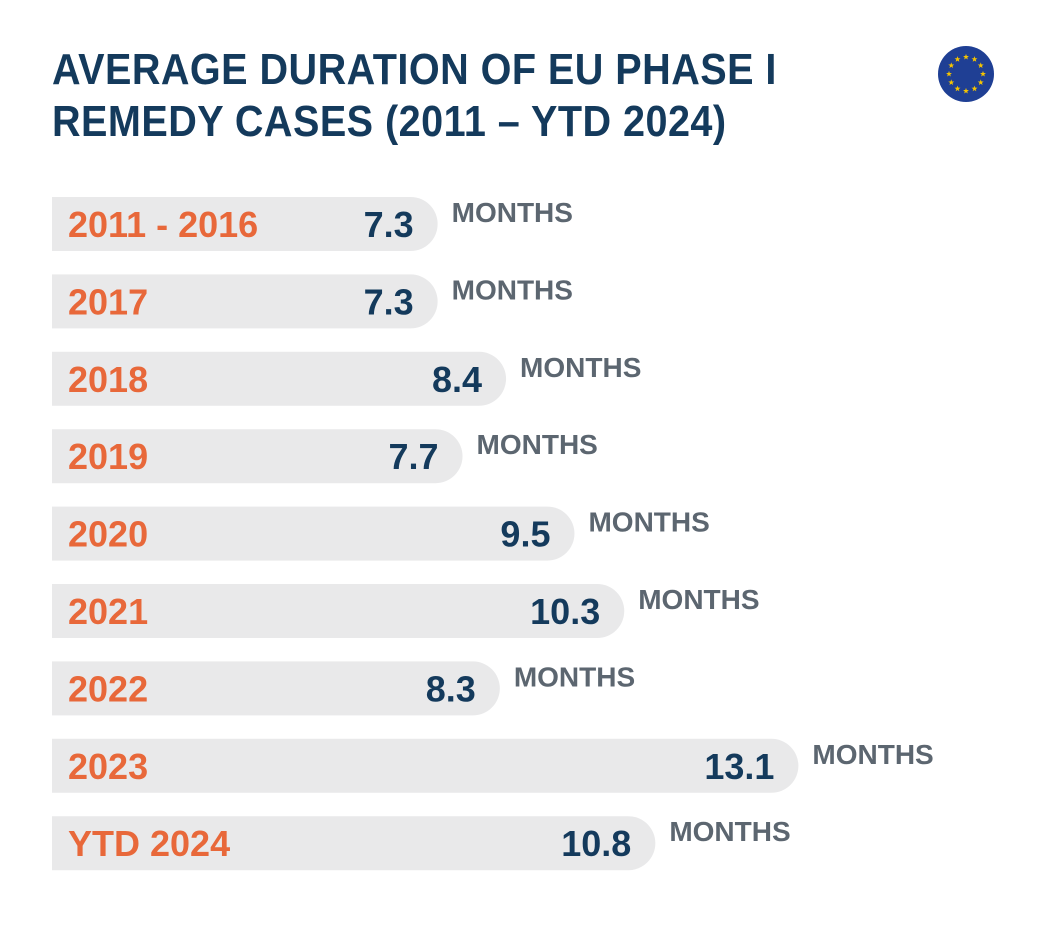 The height and width of the screenshot is (927, 1042). I want to click on category-label: 2020, so click(108, 534).